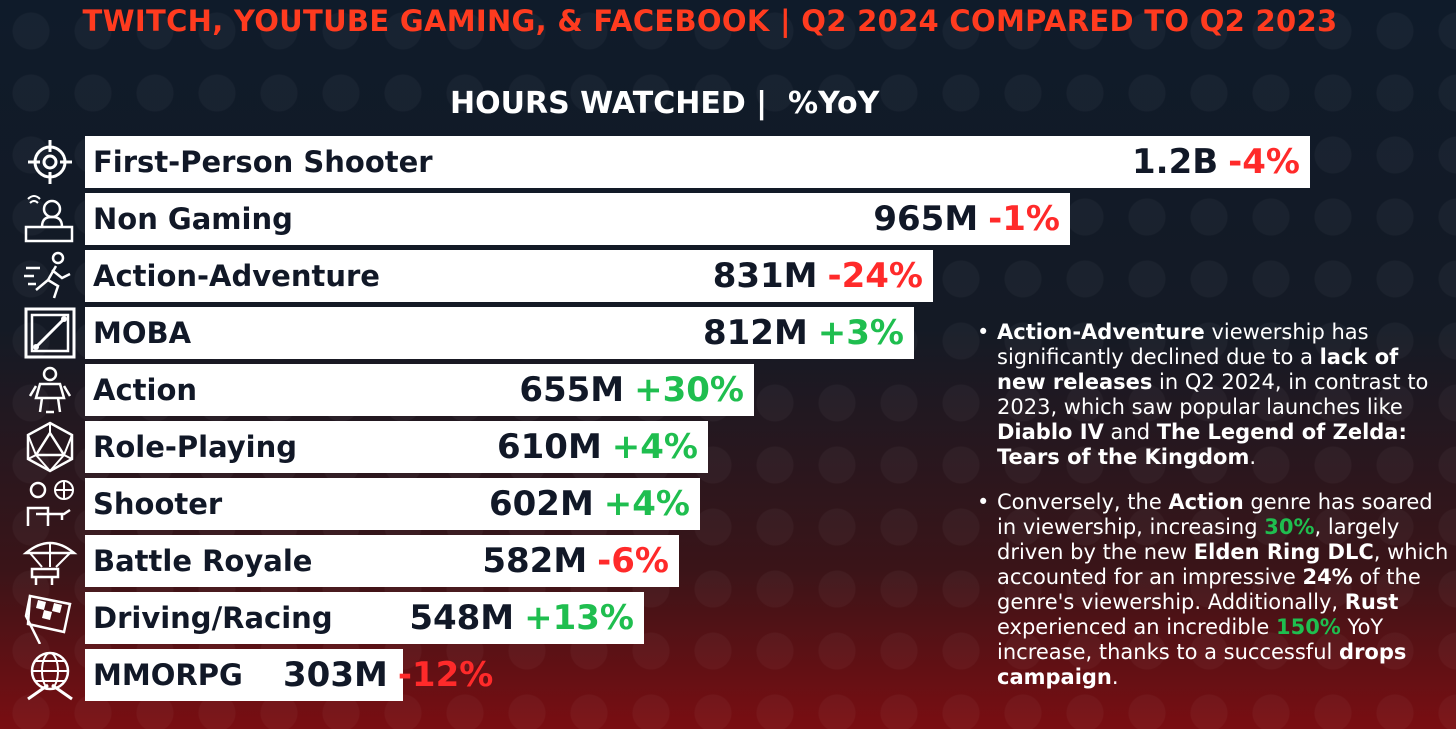  I want to click on bar: Driving/Racing 548M +13%, so click(364, 618).